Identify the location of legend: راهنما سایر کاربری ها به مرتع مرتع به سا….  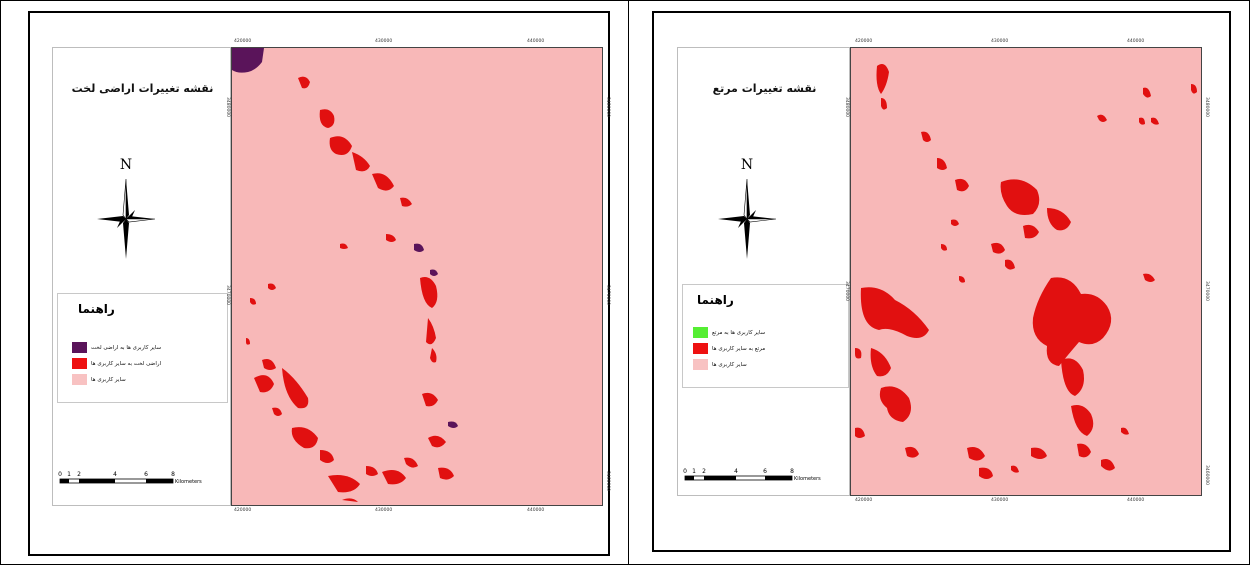
(765, 336).